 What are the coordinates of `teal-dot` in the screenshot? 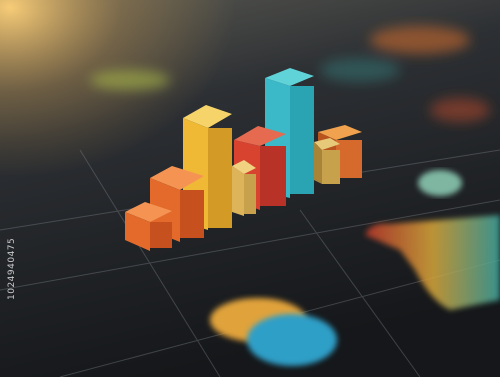 It's located at (440, 183).